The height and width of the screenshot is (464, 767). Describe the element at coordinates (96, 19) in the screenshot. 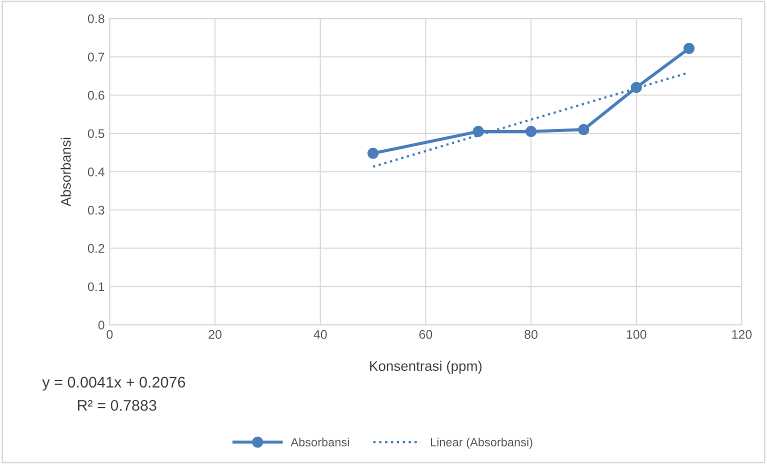

I see `y-tick-label: 0.8` at that location.